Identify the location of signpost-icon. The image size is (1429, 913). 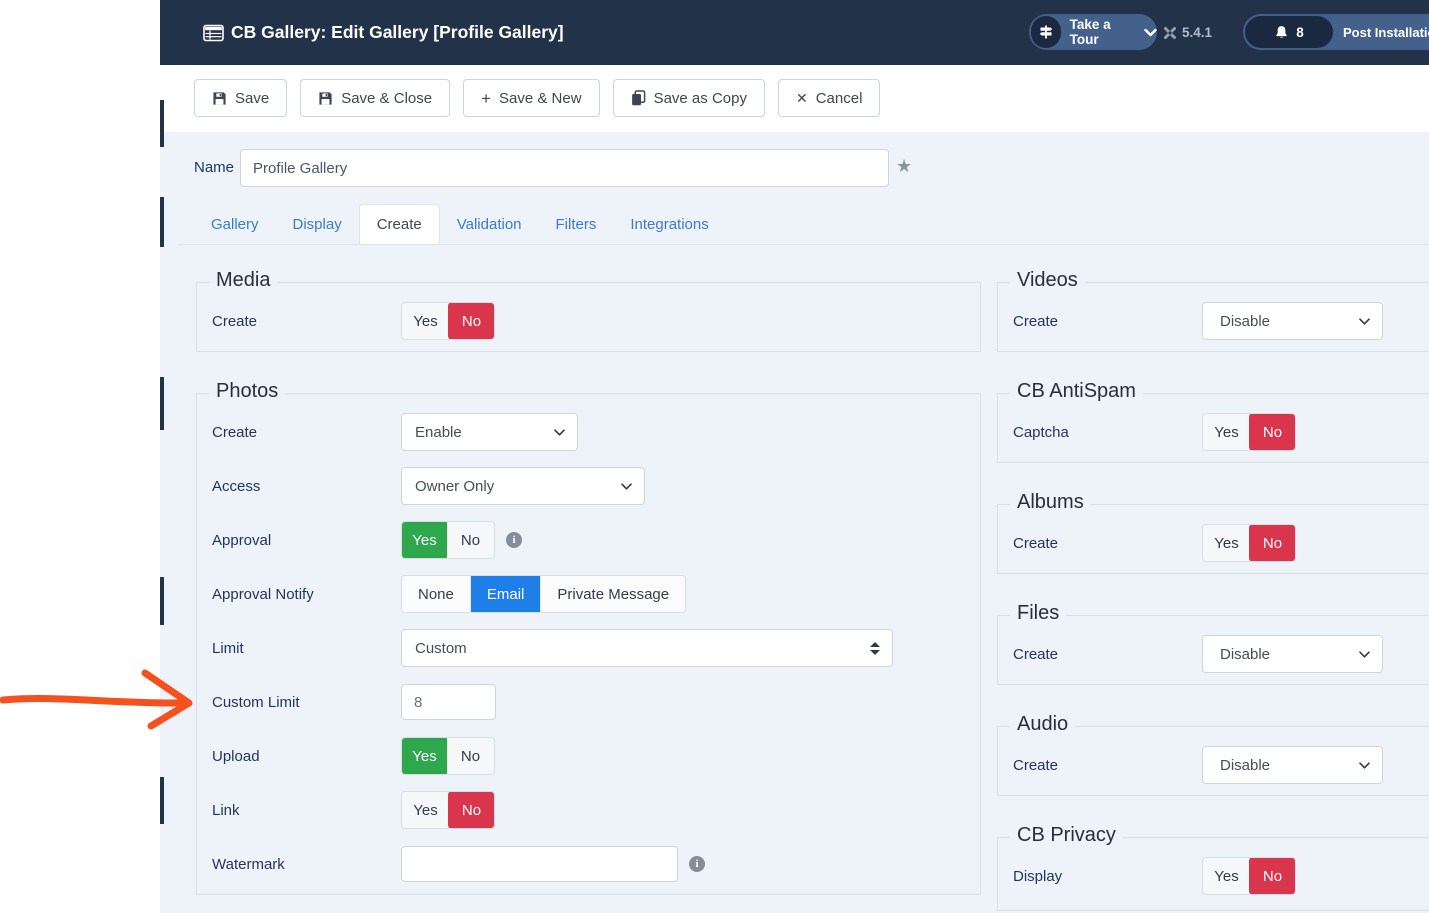
(1046, 32).